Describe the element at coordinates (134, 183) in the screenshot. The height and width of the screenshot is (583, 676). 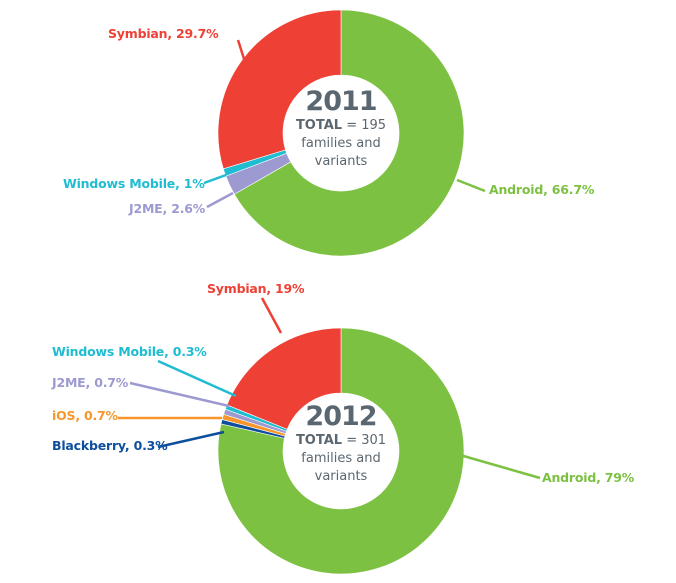
I see `label-windows-mobile-2011: Windows Mobile, 1%` at that location.